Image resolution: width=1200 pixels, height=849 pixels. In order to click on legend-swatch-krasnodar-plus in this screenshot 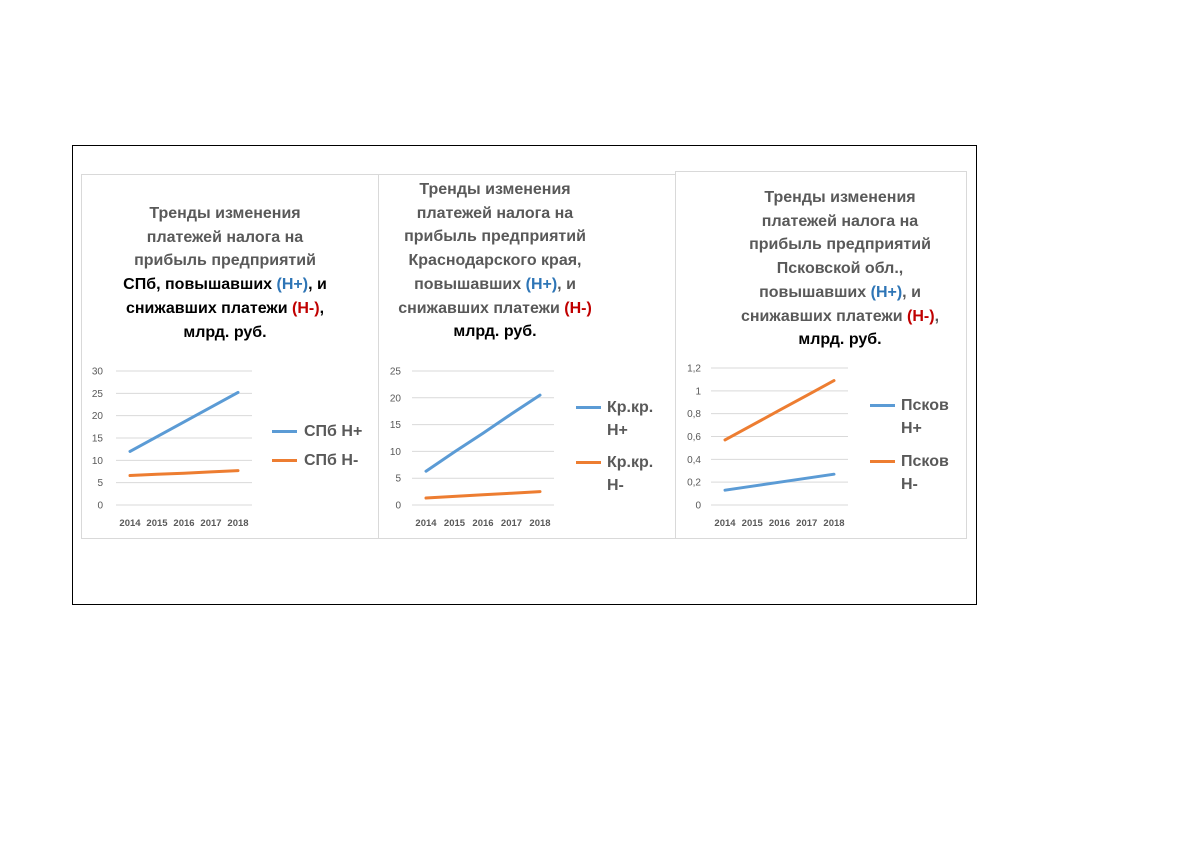, I will do `click(588, 407)`.